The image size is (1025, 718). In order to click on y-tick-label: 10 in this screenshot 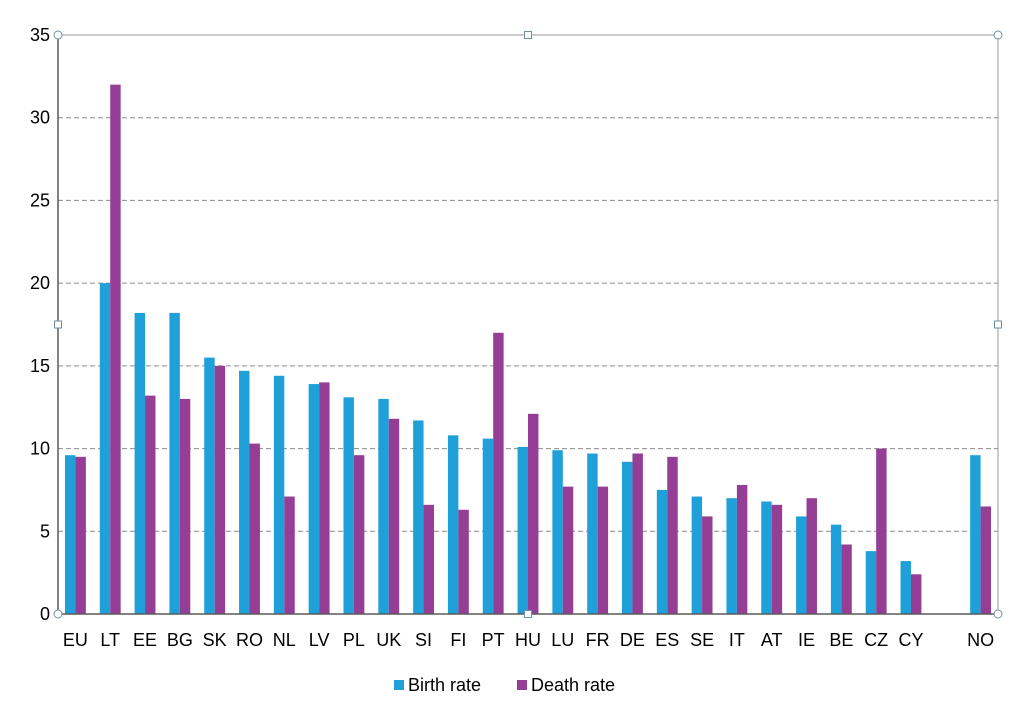, I will do `click(40, 449)`.